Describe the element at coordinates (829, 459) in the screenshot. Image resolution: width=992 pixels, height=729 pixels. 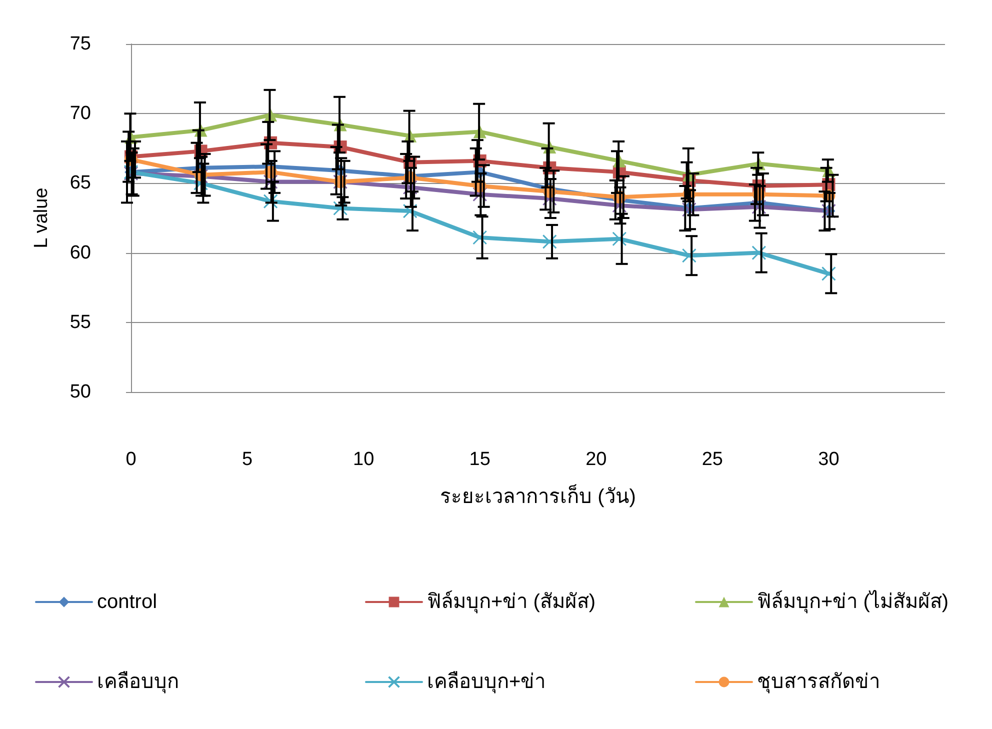
I see `x-tick-label: 30` at that location.